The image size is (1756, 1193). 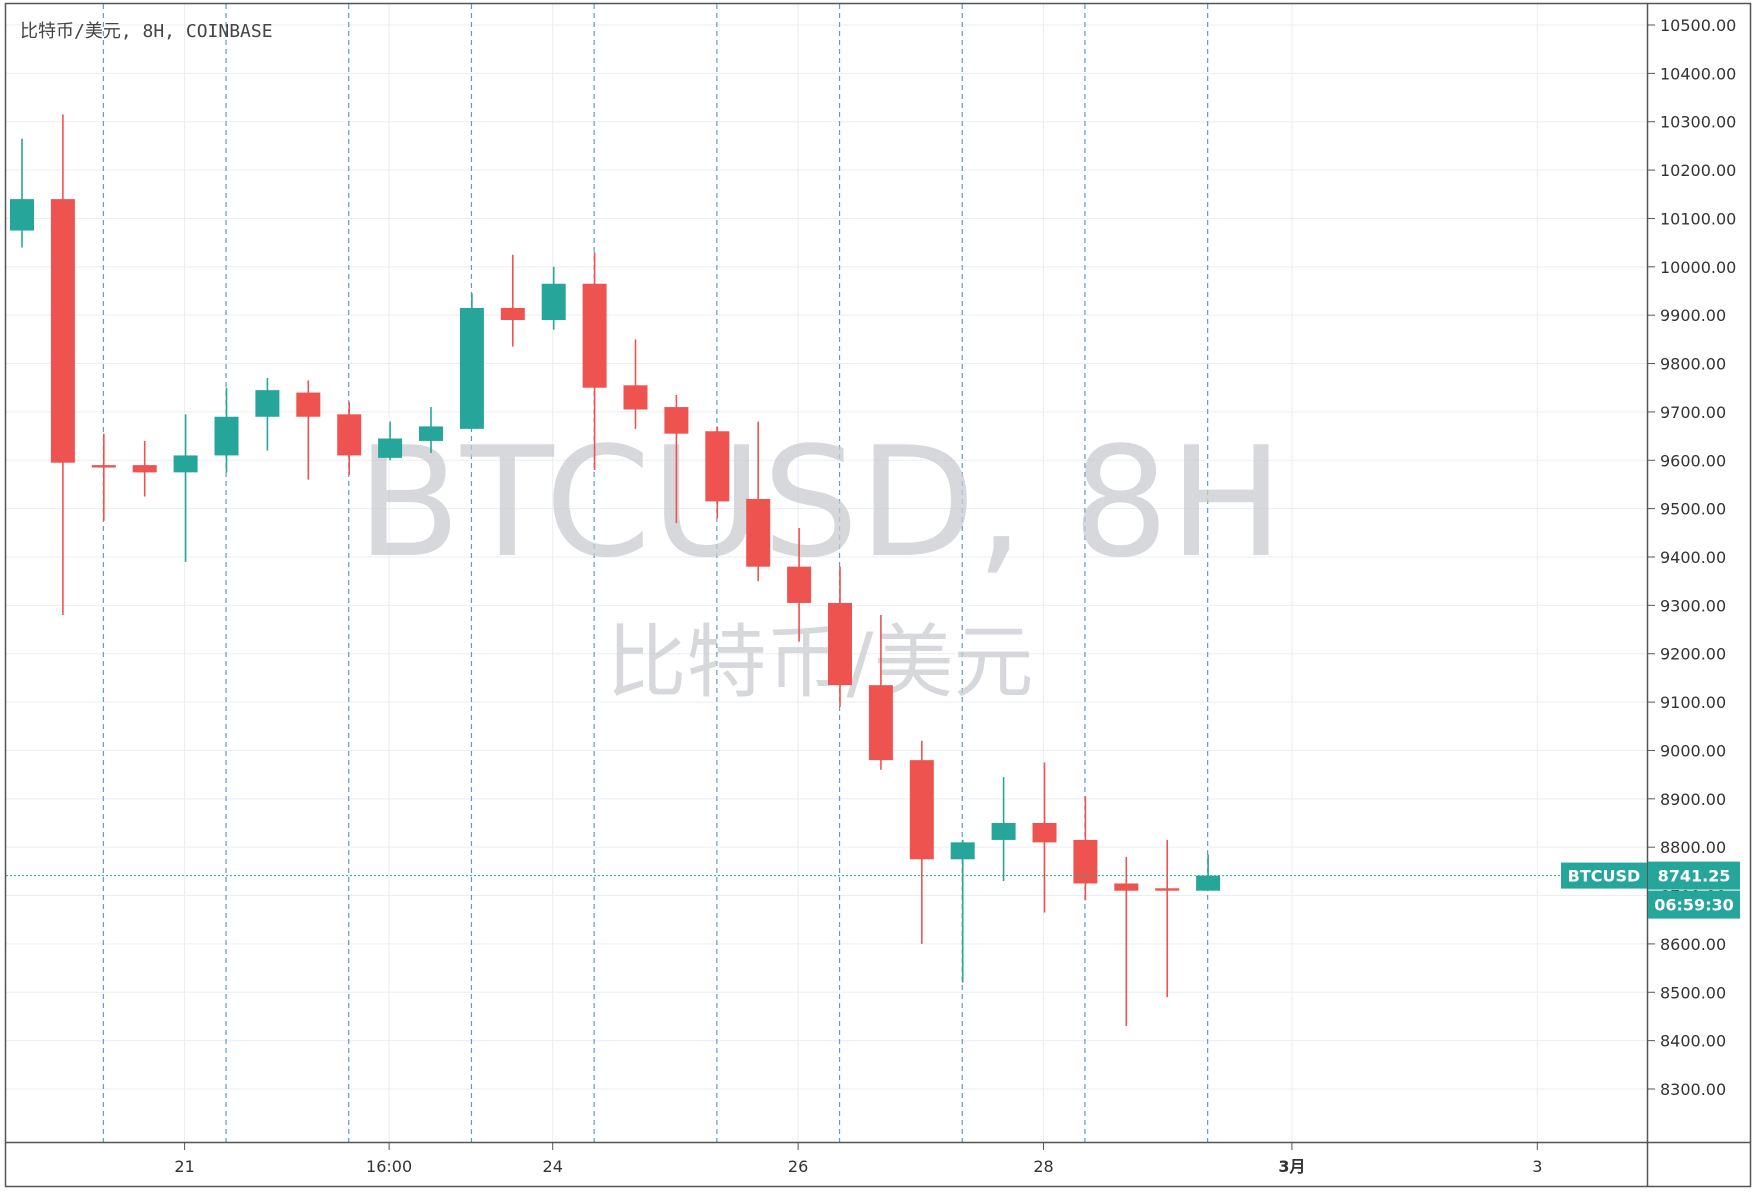 I want to click on time-axis: 21 16:00 24 26 28 3月 3, so click(x=858, y=1159).